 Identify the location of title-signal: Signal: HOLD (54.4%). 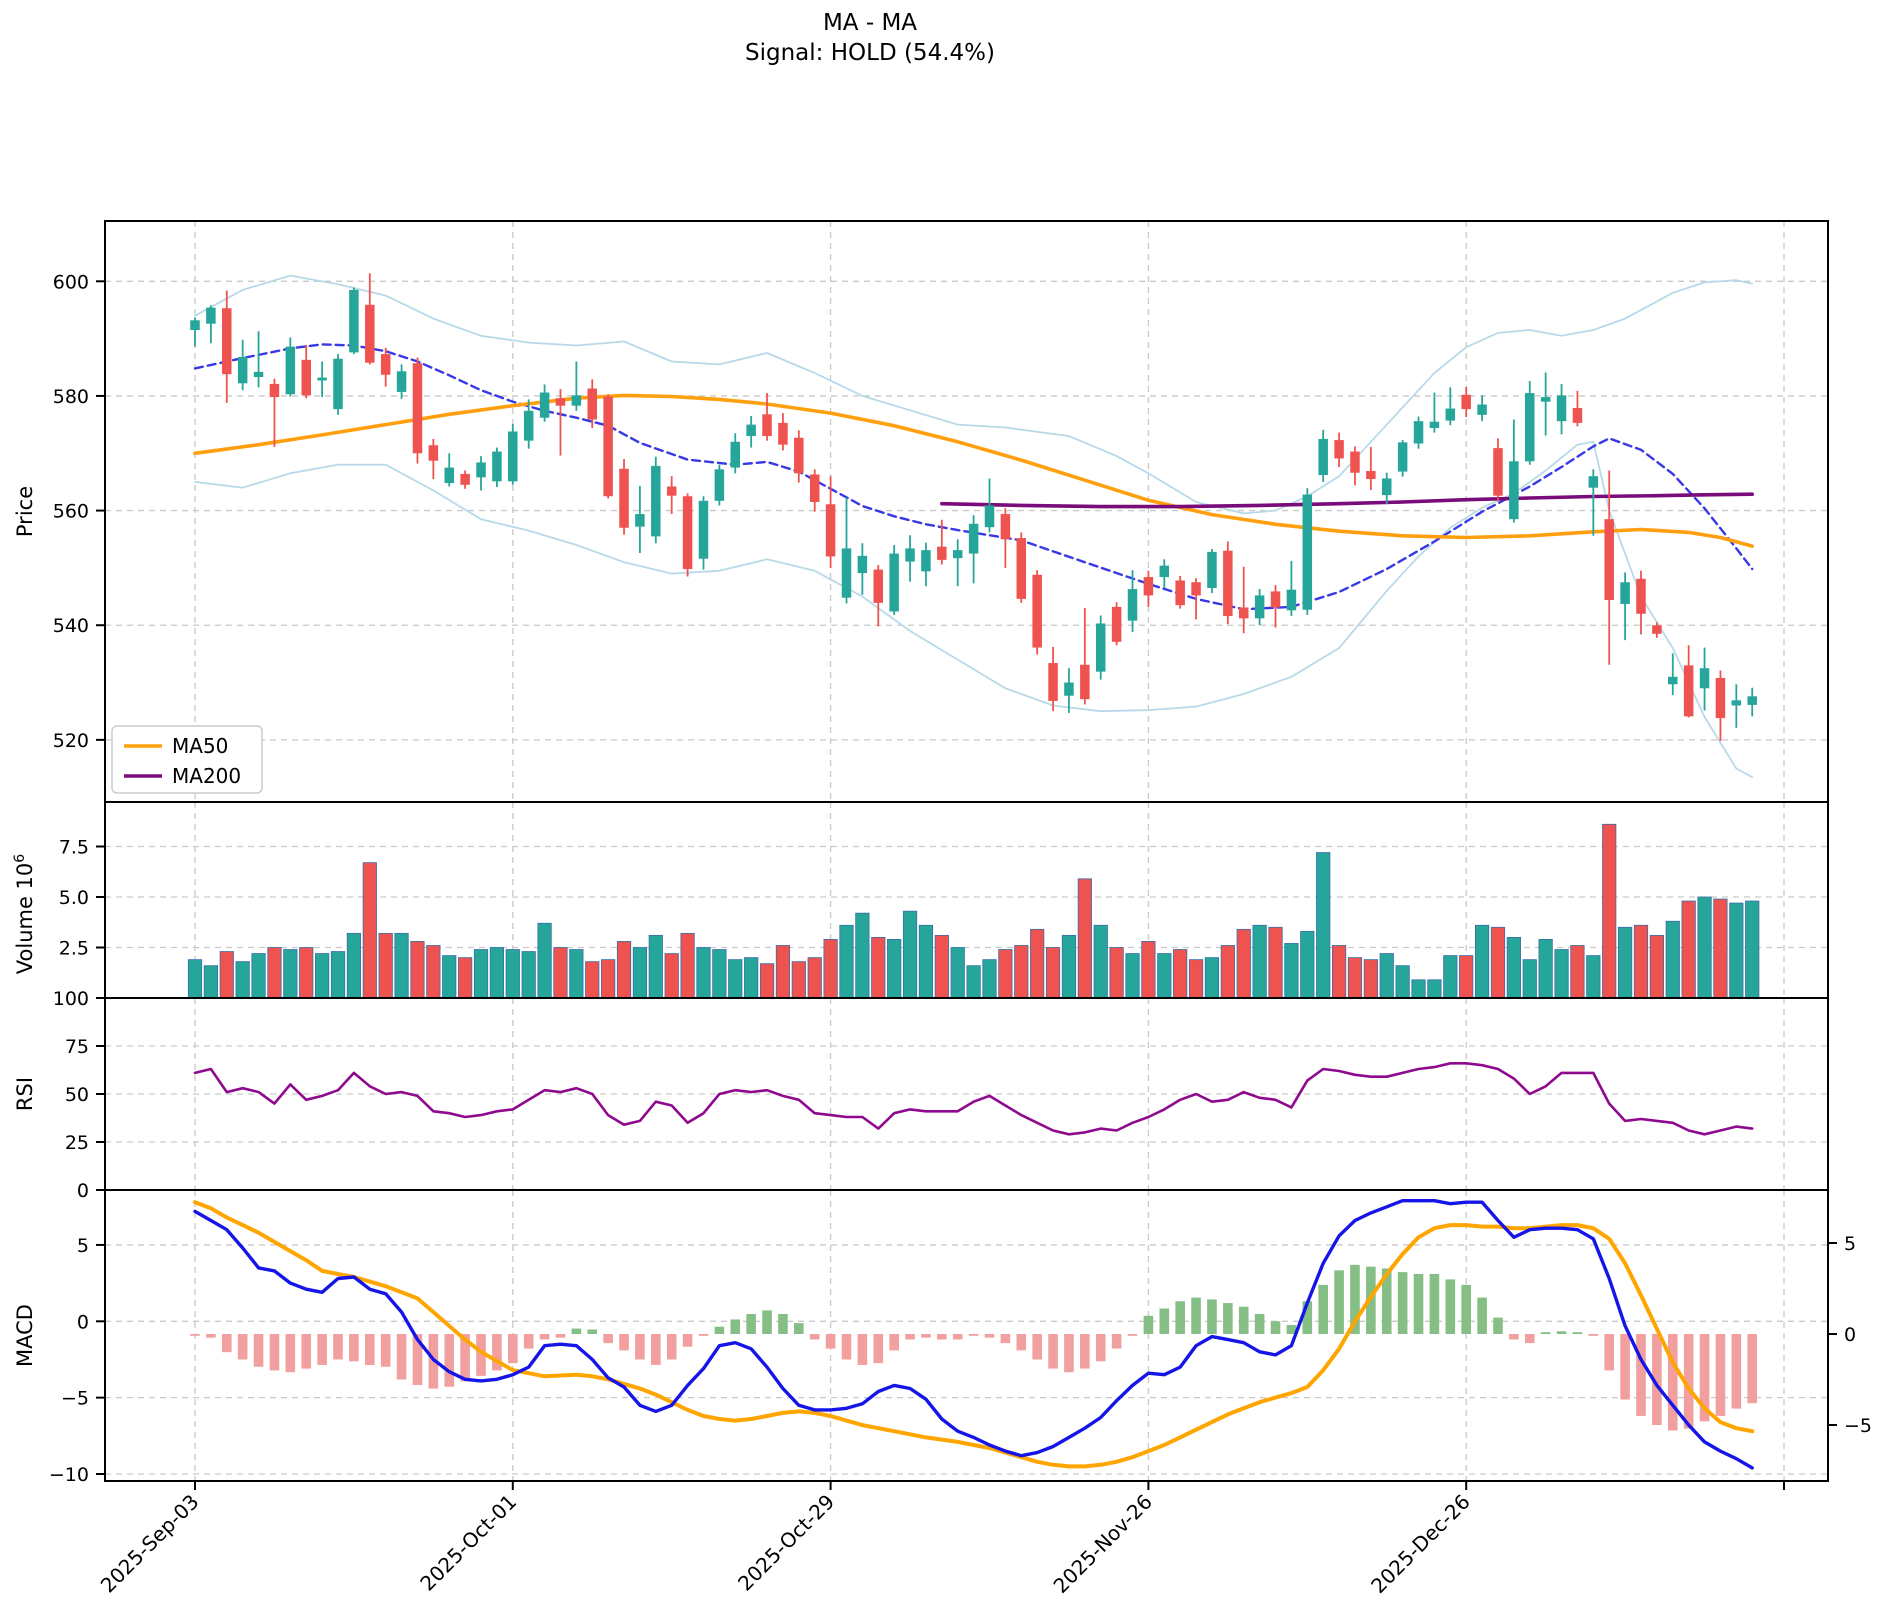
(870, 53).